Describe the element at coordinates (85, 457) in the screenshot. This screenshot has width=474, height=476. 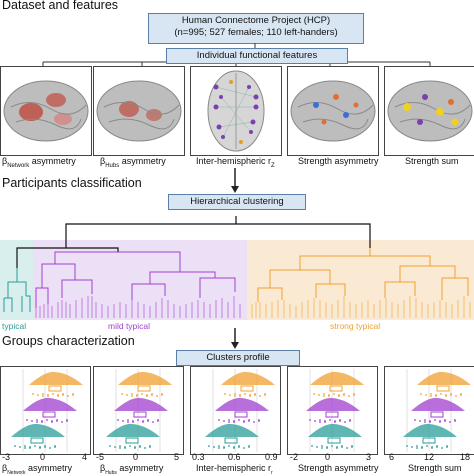
I see `tick-network-max: 4` at that location.